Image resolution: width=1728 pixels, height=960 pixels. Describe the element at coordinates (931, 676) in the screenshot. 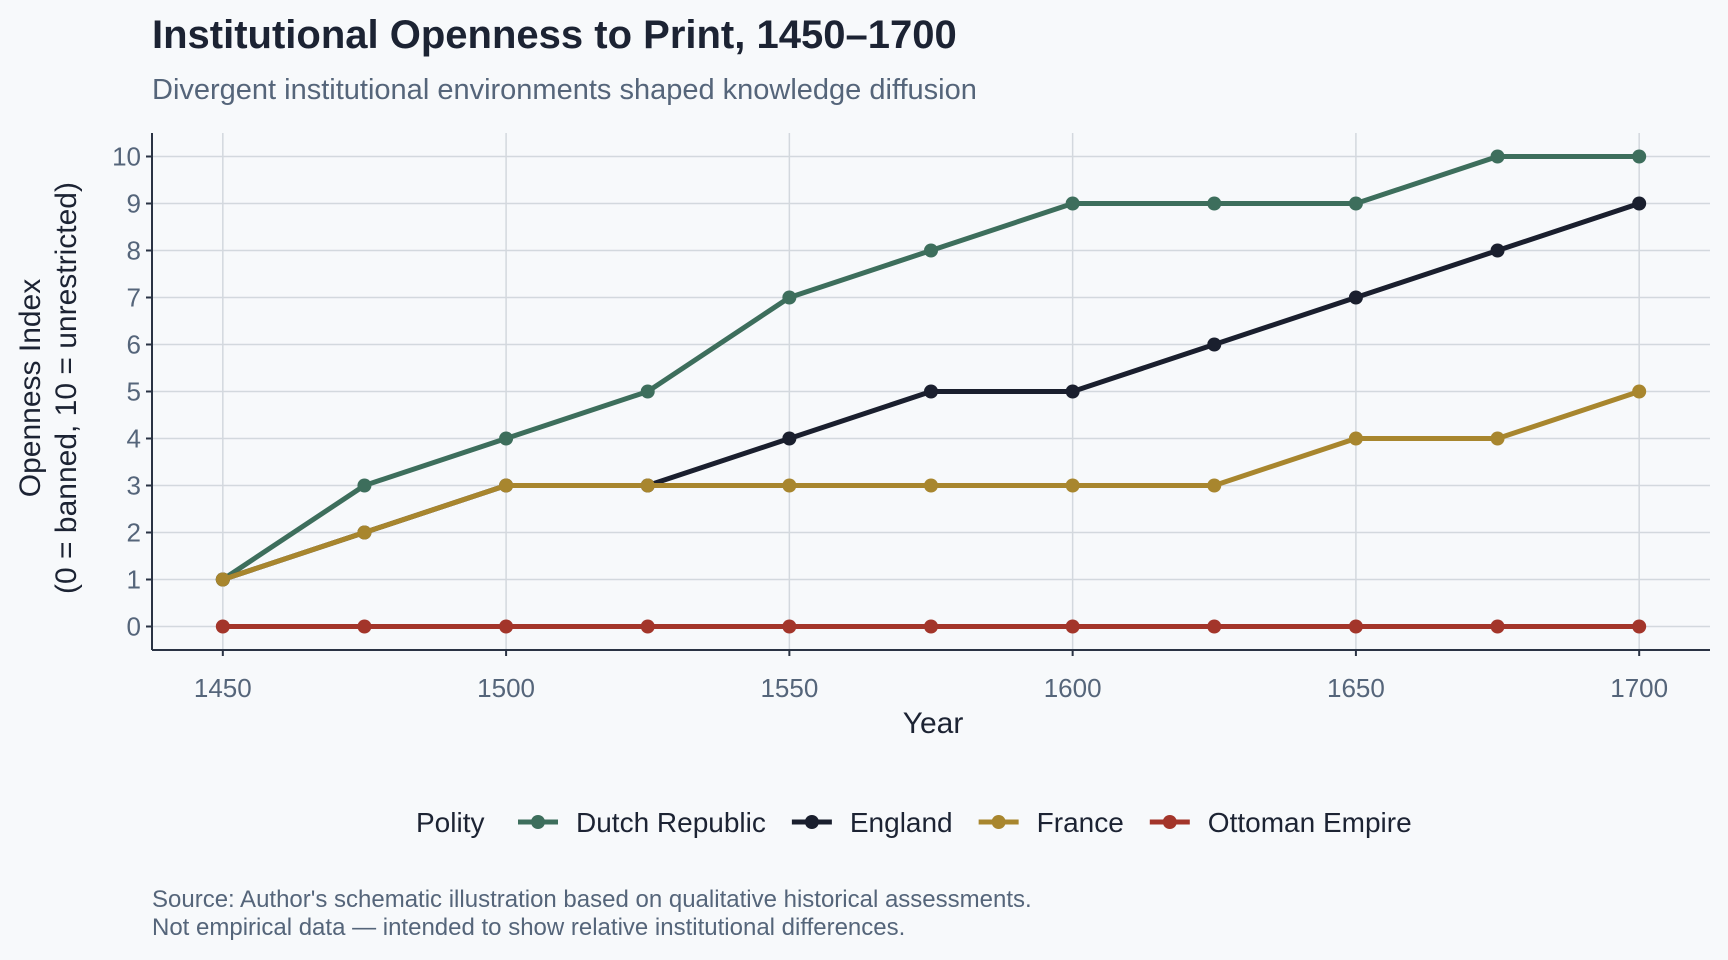

I see `x-tick-labels: 1450 1500 1550 1600 1650 1700` at that location.